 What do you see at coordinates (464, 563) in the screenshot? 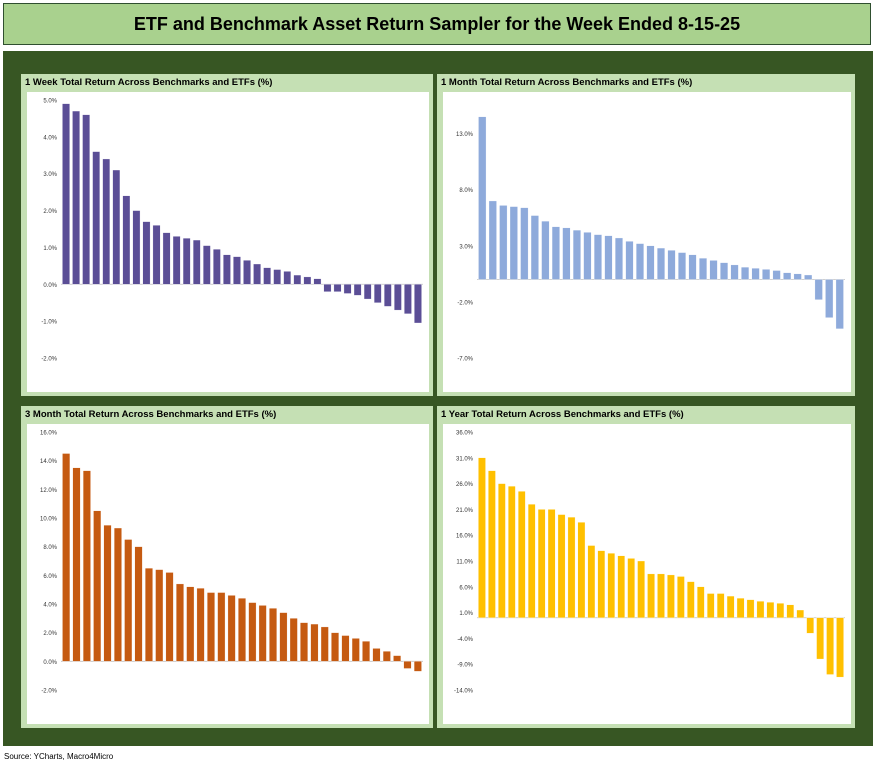
I see `y-tick-label: 11.0%` at bounding box center [464, 563].